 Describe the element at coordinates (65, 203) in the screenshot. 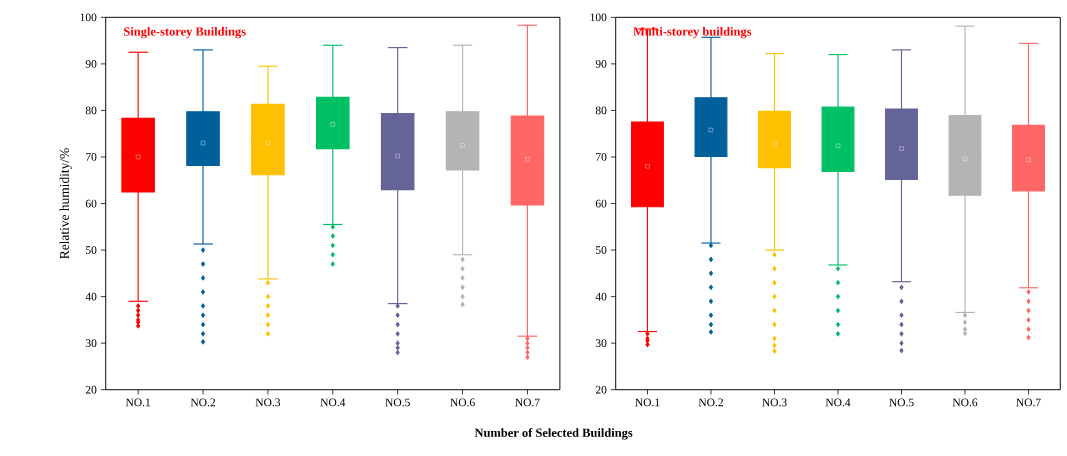

I see `y-axis-title: Relative humidity/%` at that location.